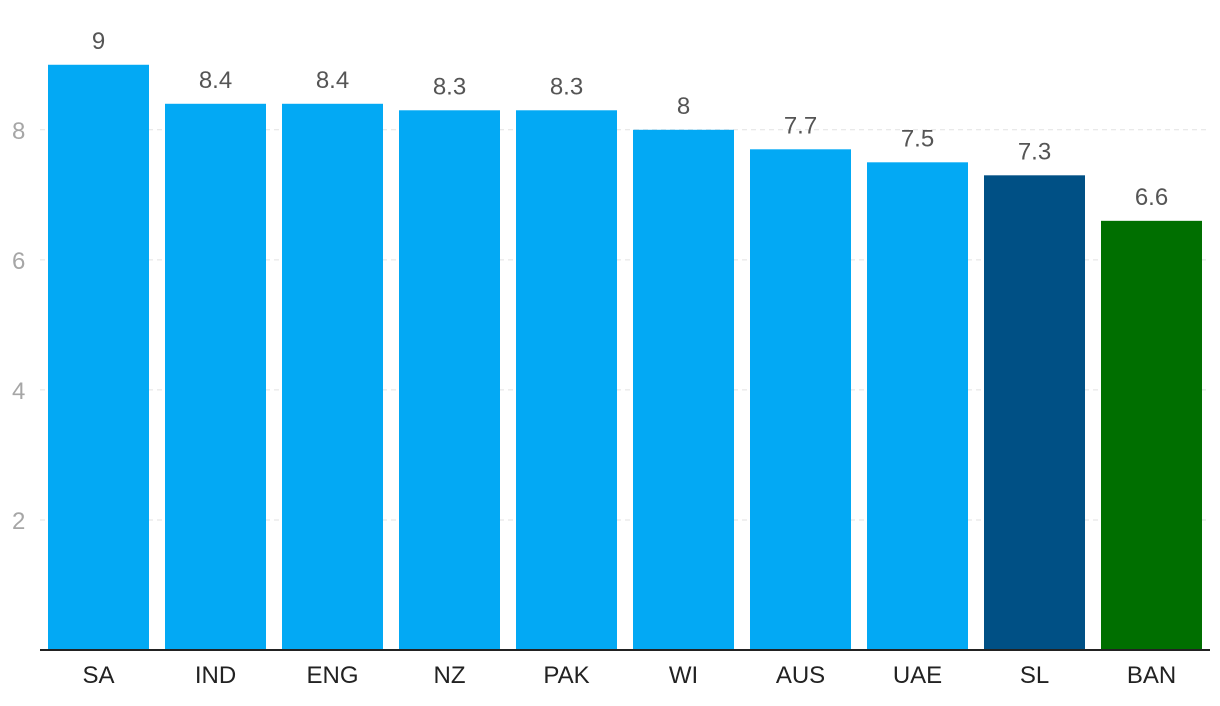 Image resolution: width=1220 pixels, height=706 pixels. Describe the element at coordinates (332, 377) in the screenshot. I see `bar-eng` at that location.